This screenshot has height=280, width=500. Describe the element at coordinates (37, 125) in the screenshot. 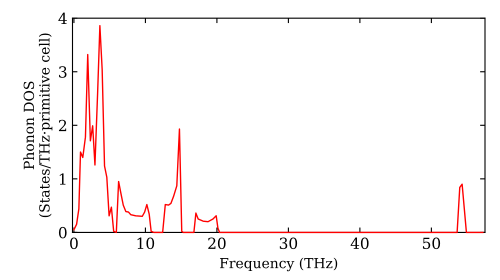

I see `y-axis-title: Phonon DOS (States/THz·primitive cell)` at that location.